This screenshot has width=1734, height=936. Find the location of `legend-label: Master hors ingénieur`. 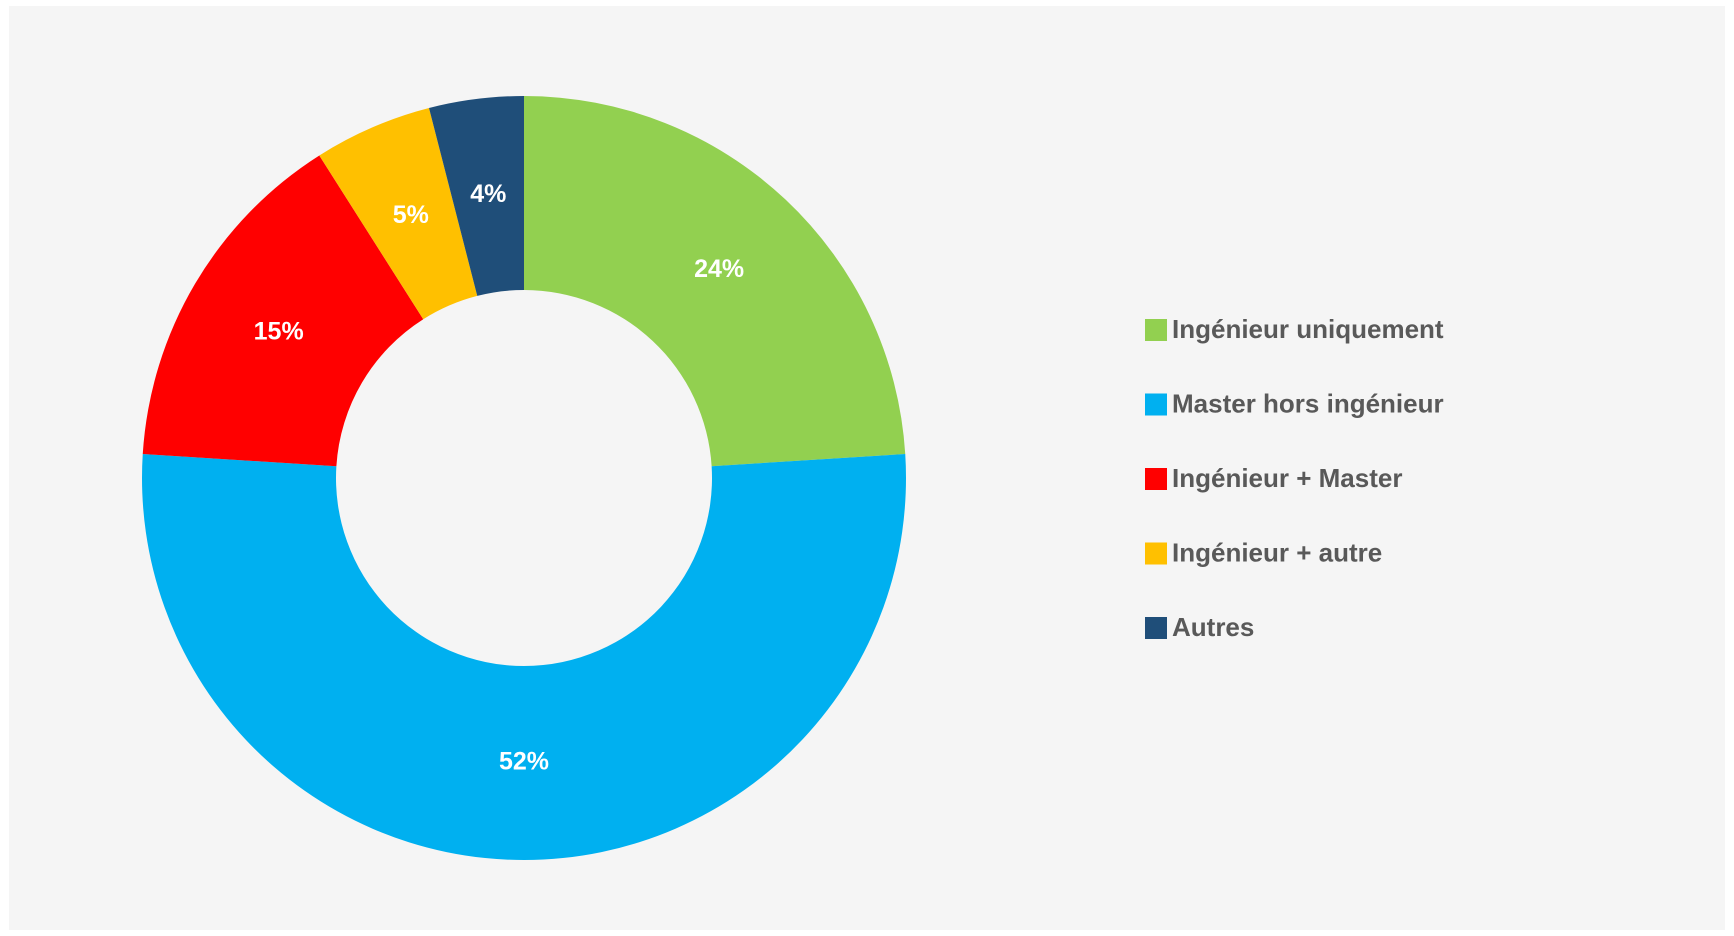

legend-label: Master hors ingénieur is located at coordinates (1308, 403).